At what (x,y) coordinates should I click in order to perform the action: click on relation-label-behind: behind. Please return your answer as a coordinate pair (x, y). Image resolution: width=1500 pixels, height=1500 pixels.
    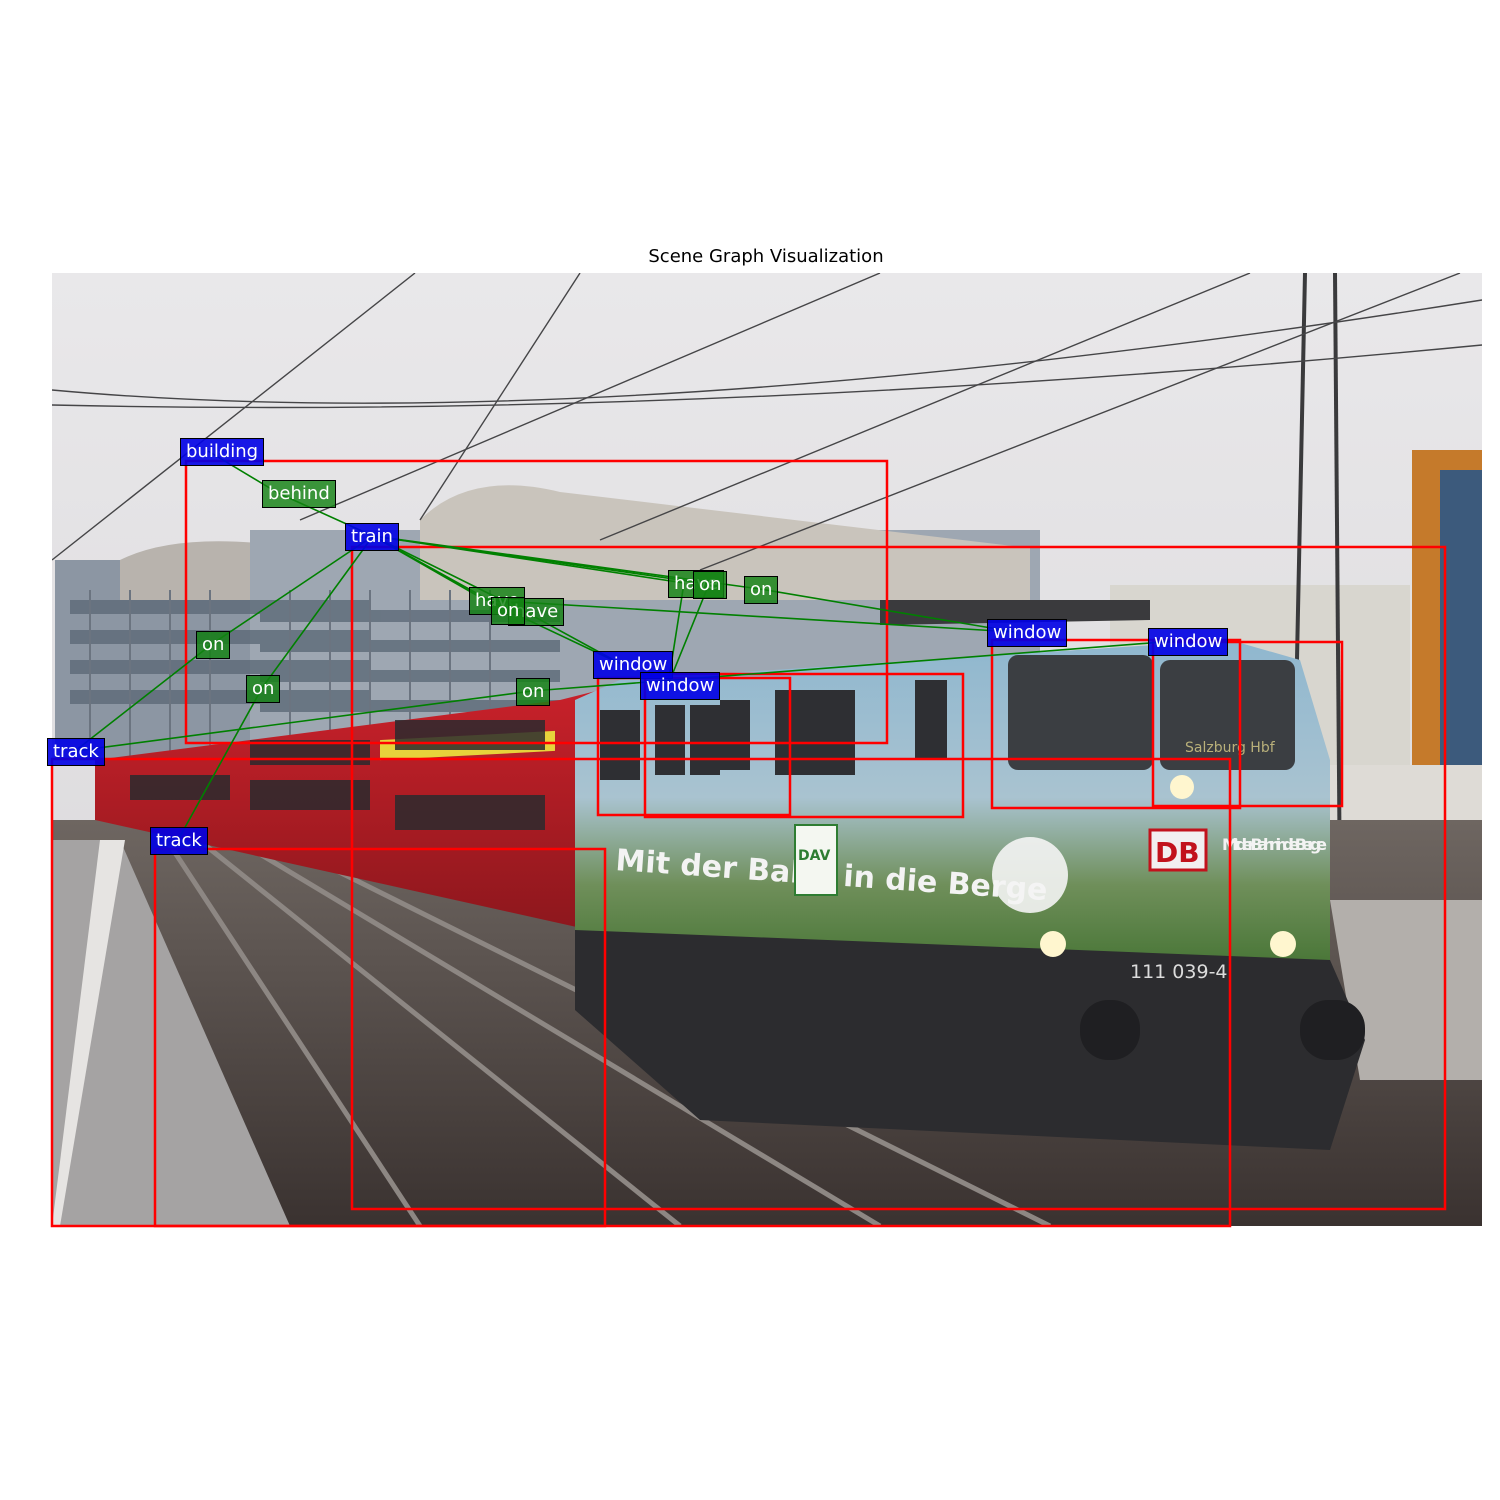
    Looking at the image, I should click on (299, 494).